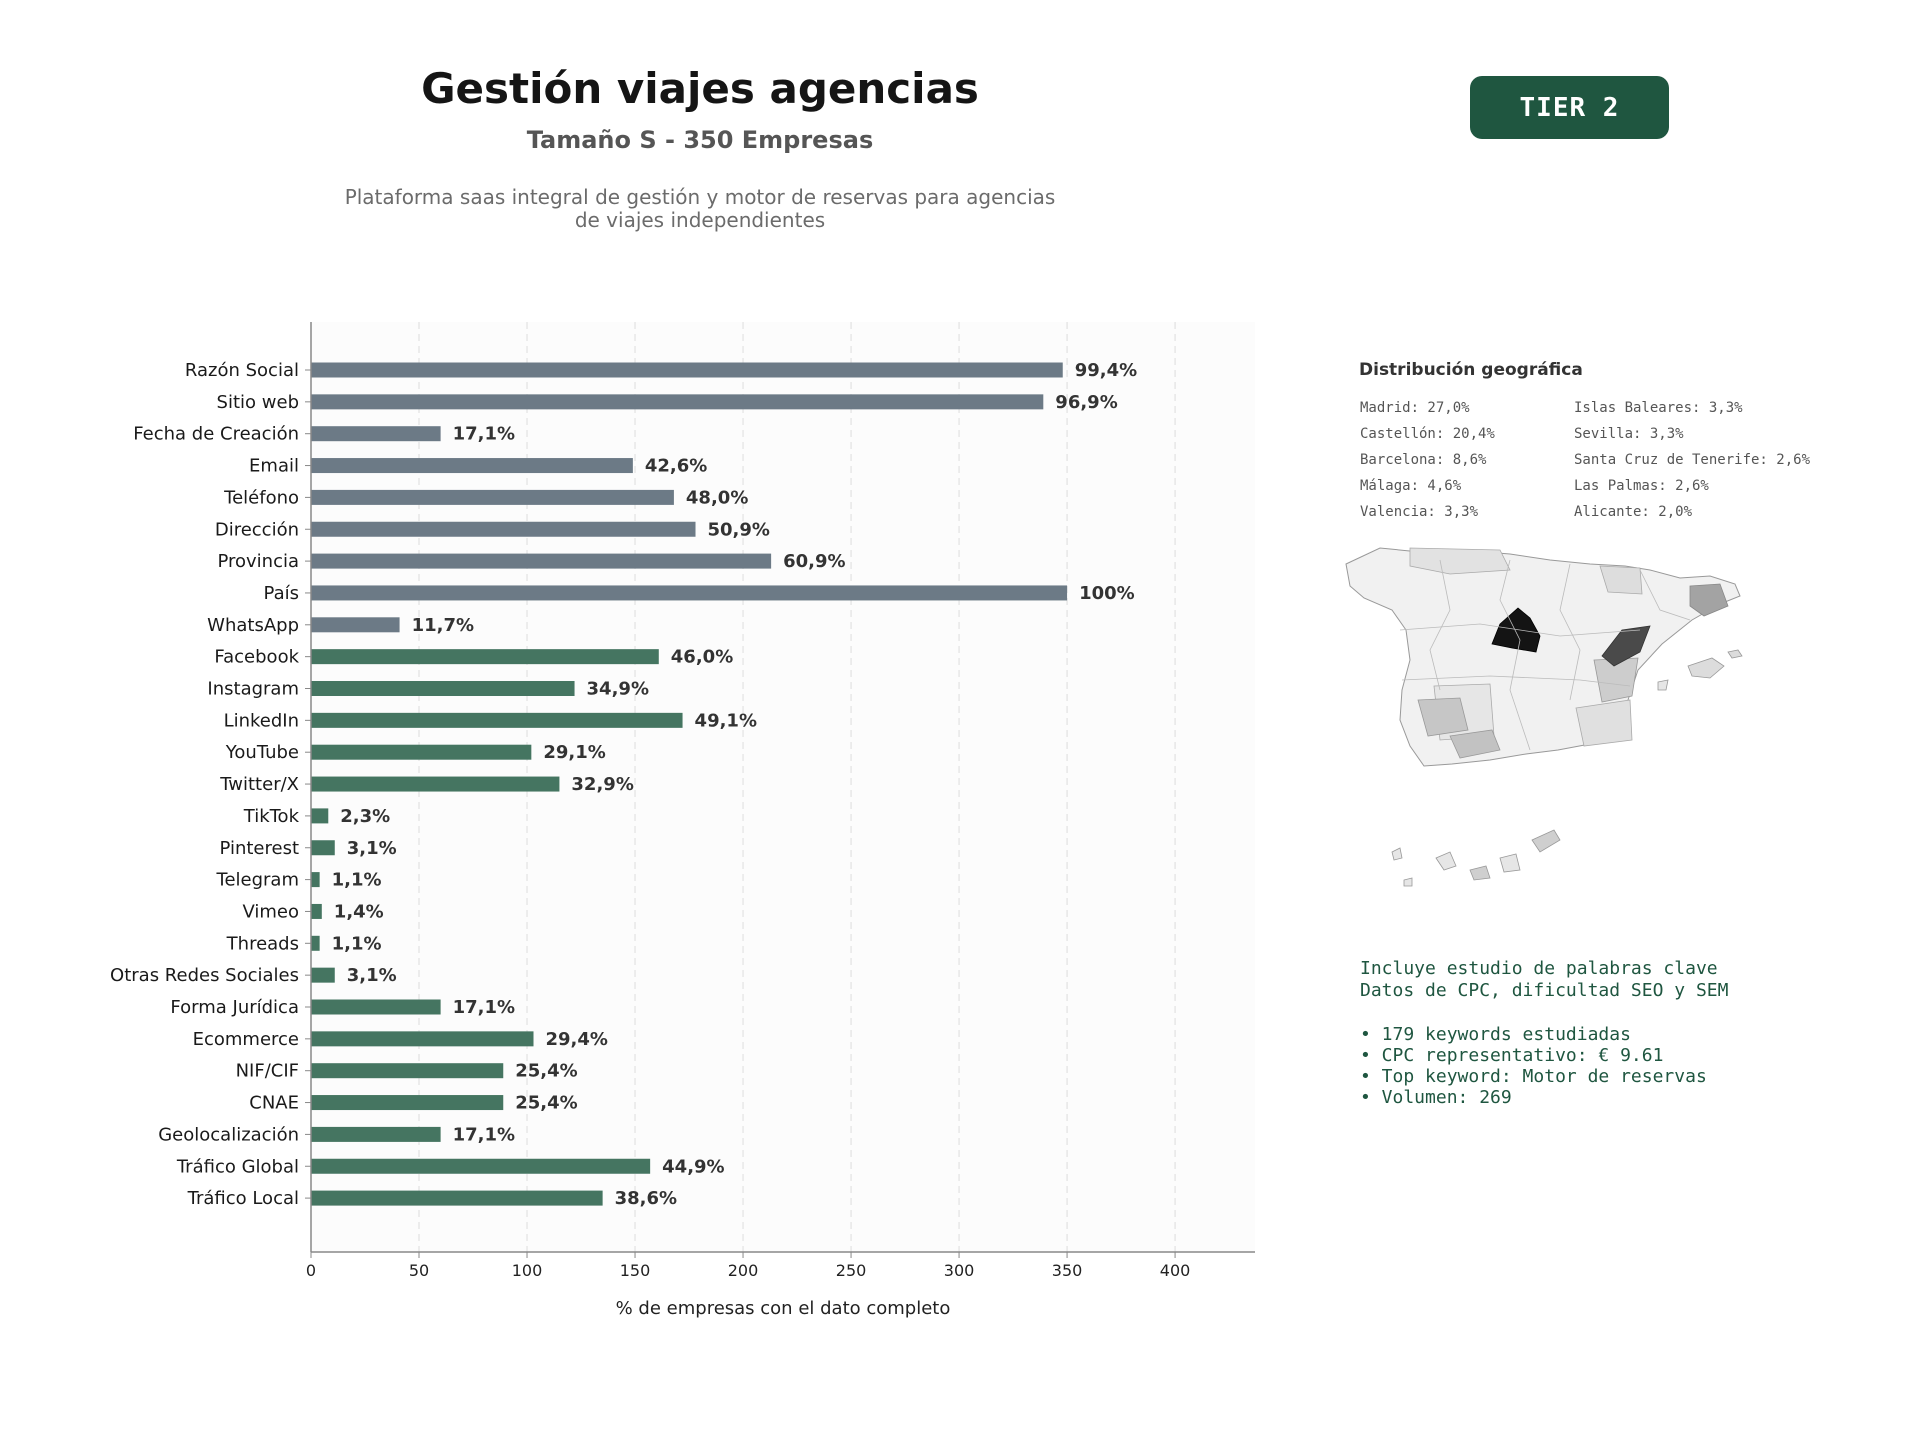 This screenshot has height=1440, width=1920. Describe the element at coordinates (717, 497) in the screenshot. I see `data-label: 48,0%` at that location.